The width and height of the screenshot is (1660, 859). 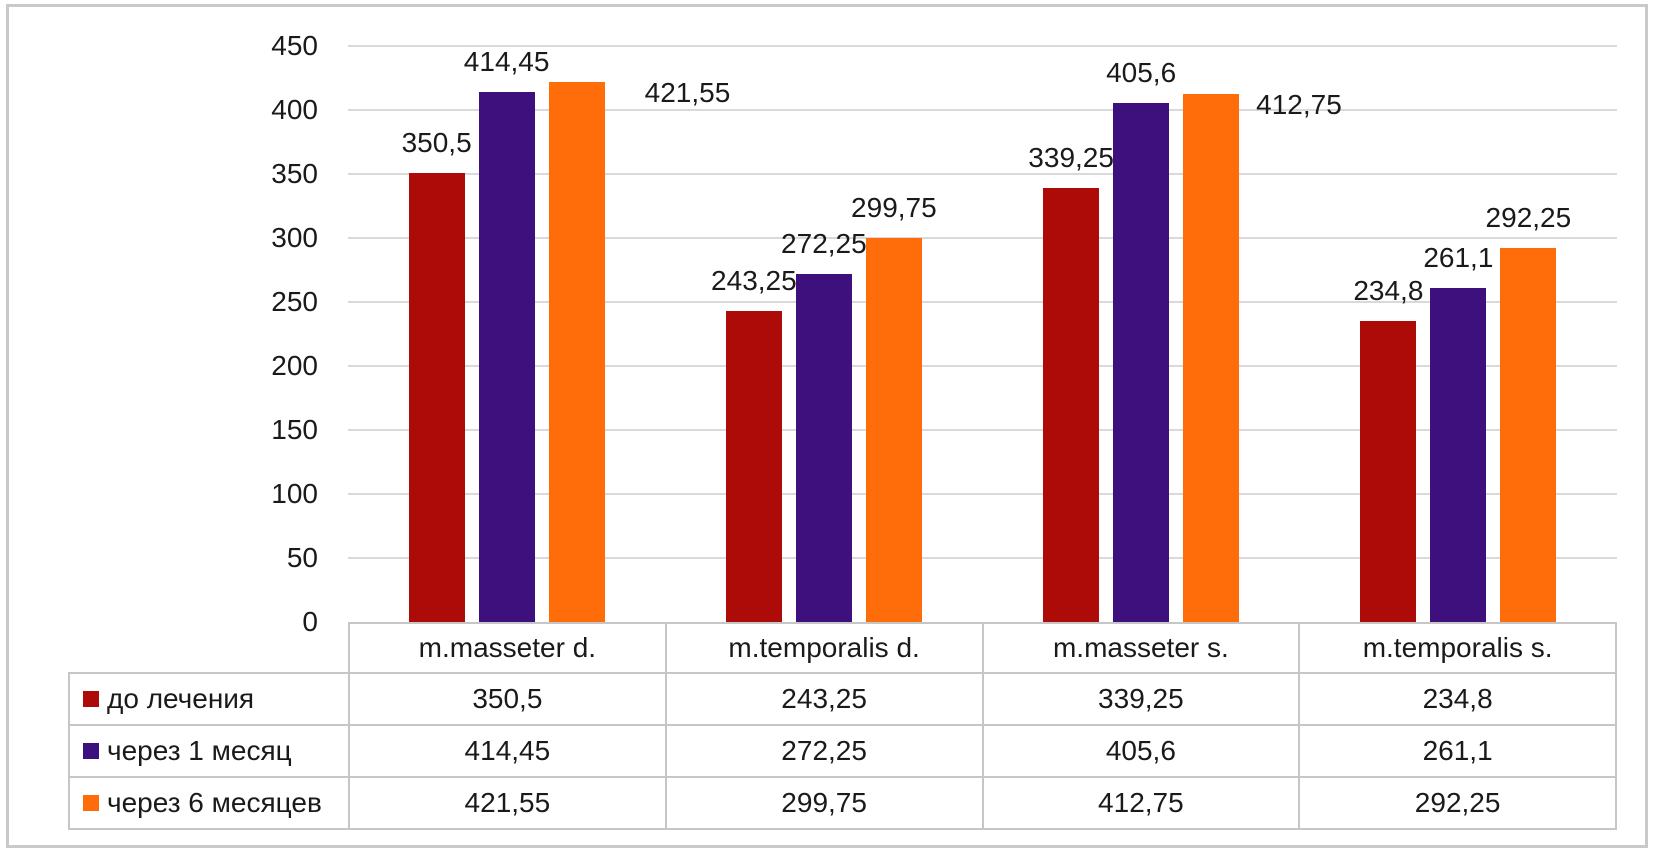 I want to click on bar-label-series2-cat0: 421,55, so click(x=687, y=93).